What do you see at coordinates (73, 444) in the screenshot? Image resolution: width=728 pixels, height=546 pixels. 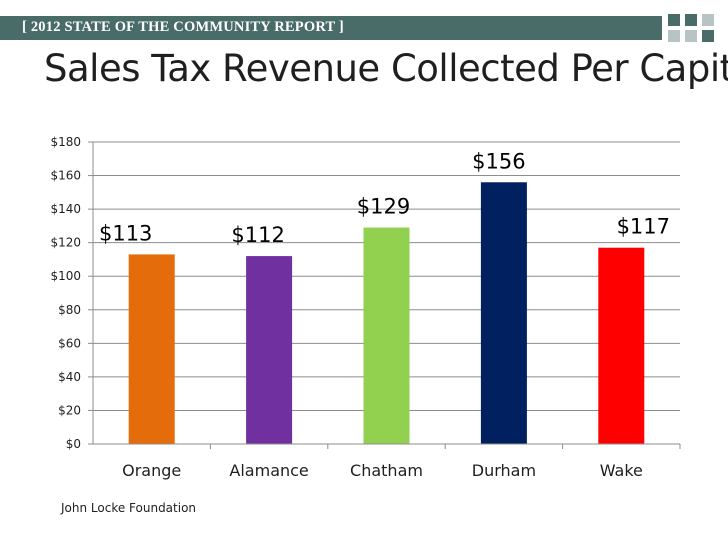 I see `y-tick-label: $0` at bounding box center [73, 444].